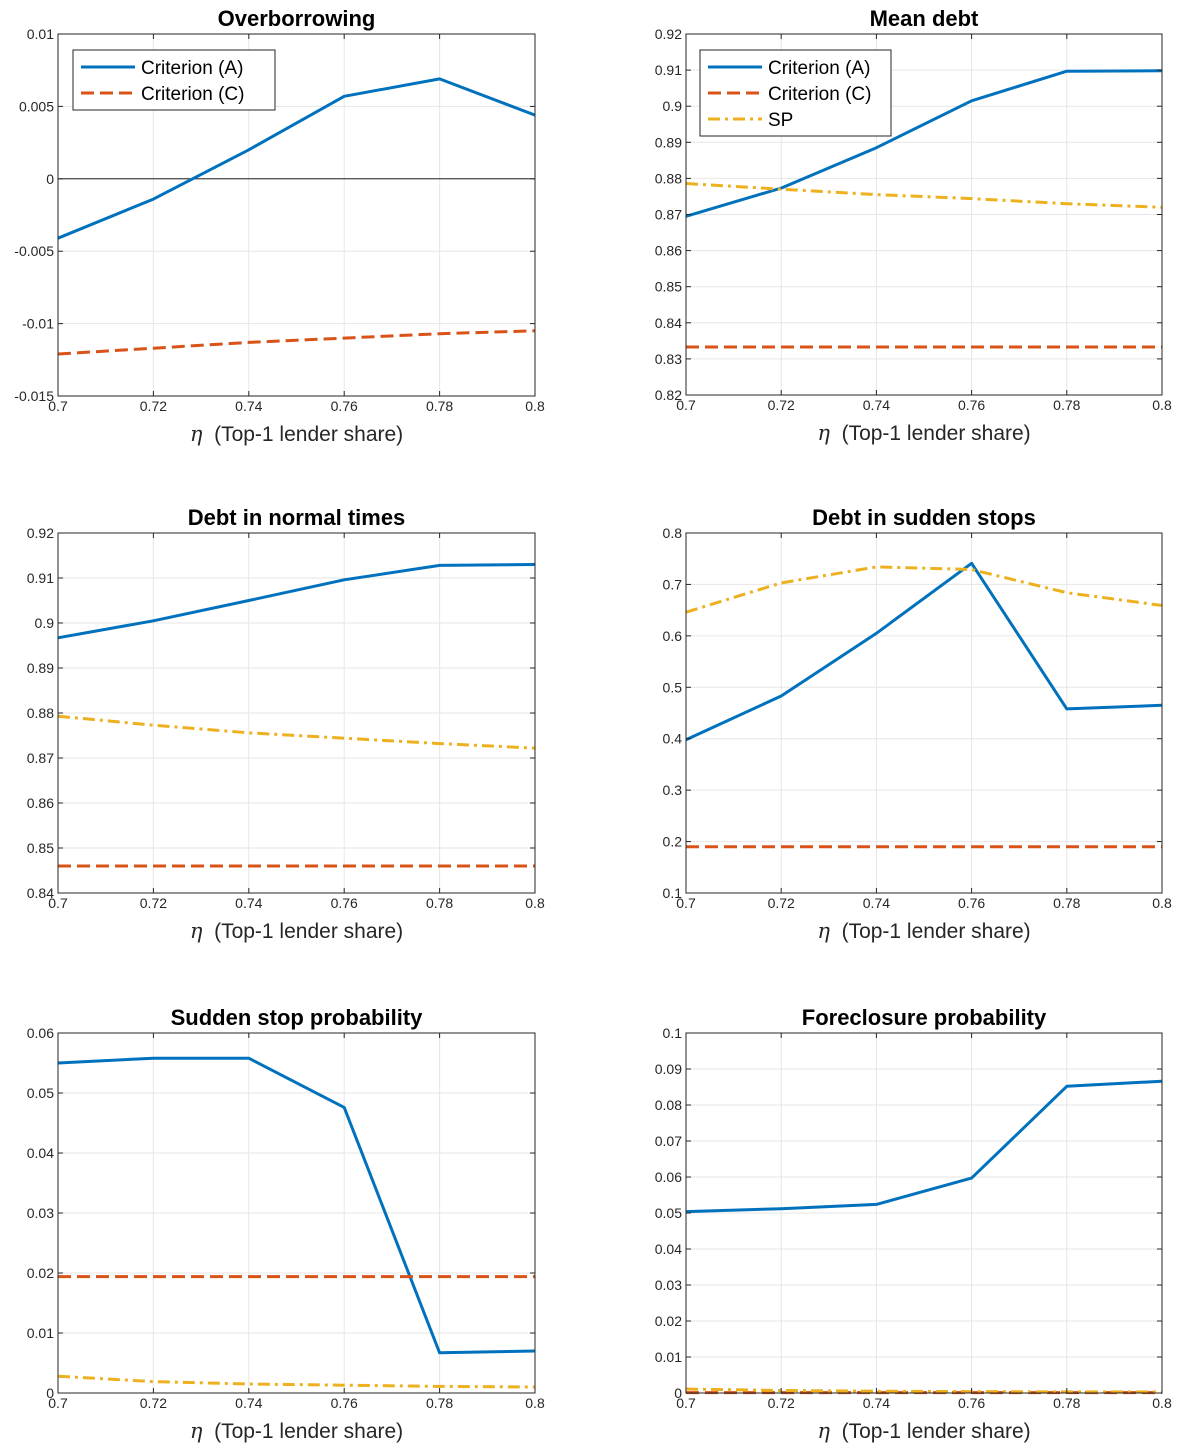 The image size is (1180, 1447). Describe the element at coordinates (34, 396) in the screenshot. I see `y-tick-label: -0.015` at that location.